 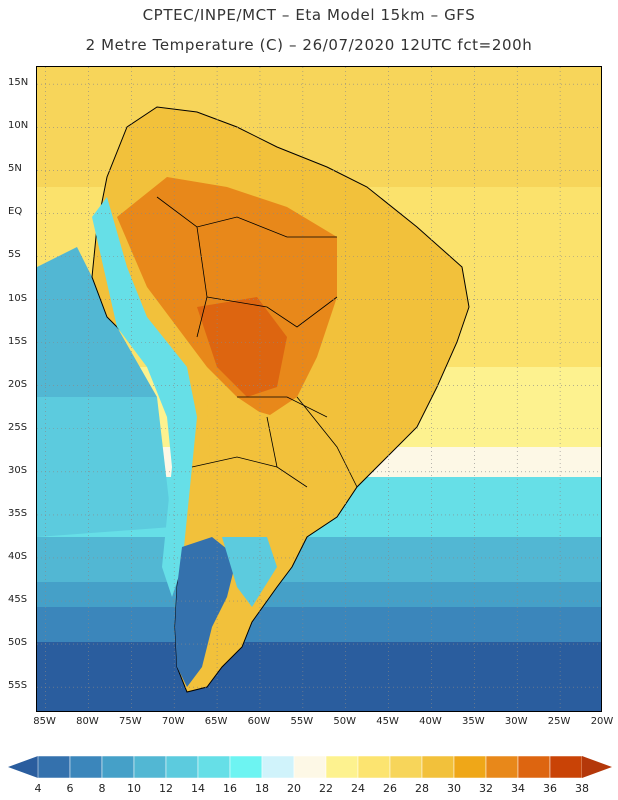 What do you see at coordinates (134, 788) in the screenshot?
I see `colorbar-label: 10` at bounding box center [134, 788].